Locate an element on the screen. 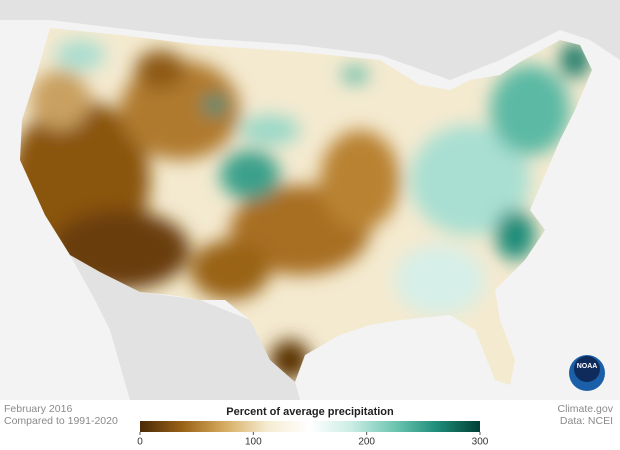  tick-label: 300 is located at coordinates (480, 442).